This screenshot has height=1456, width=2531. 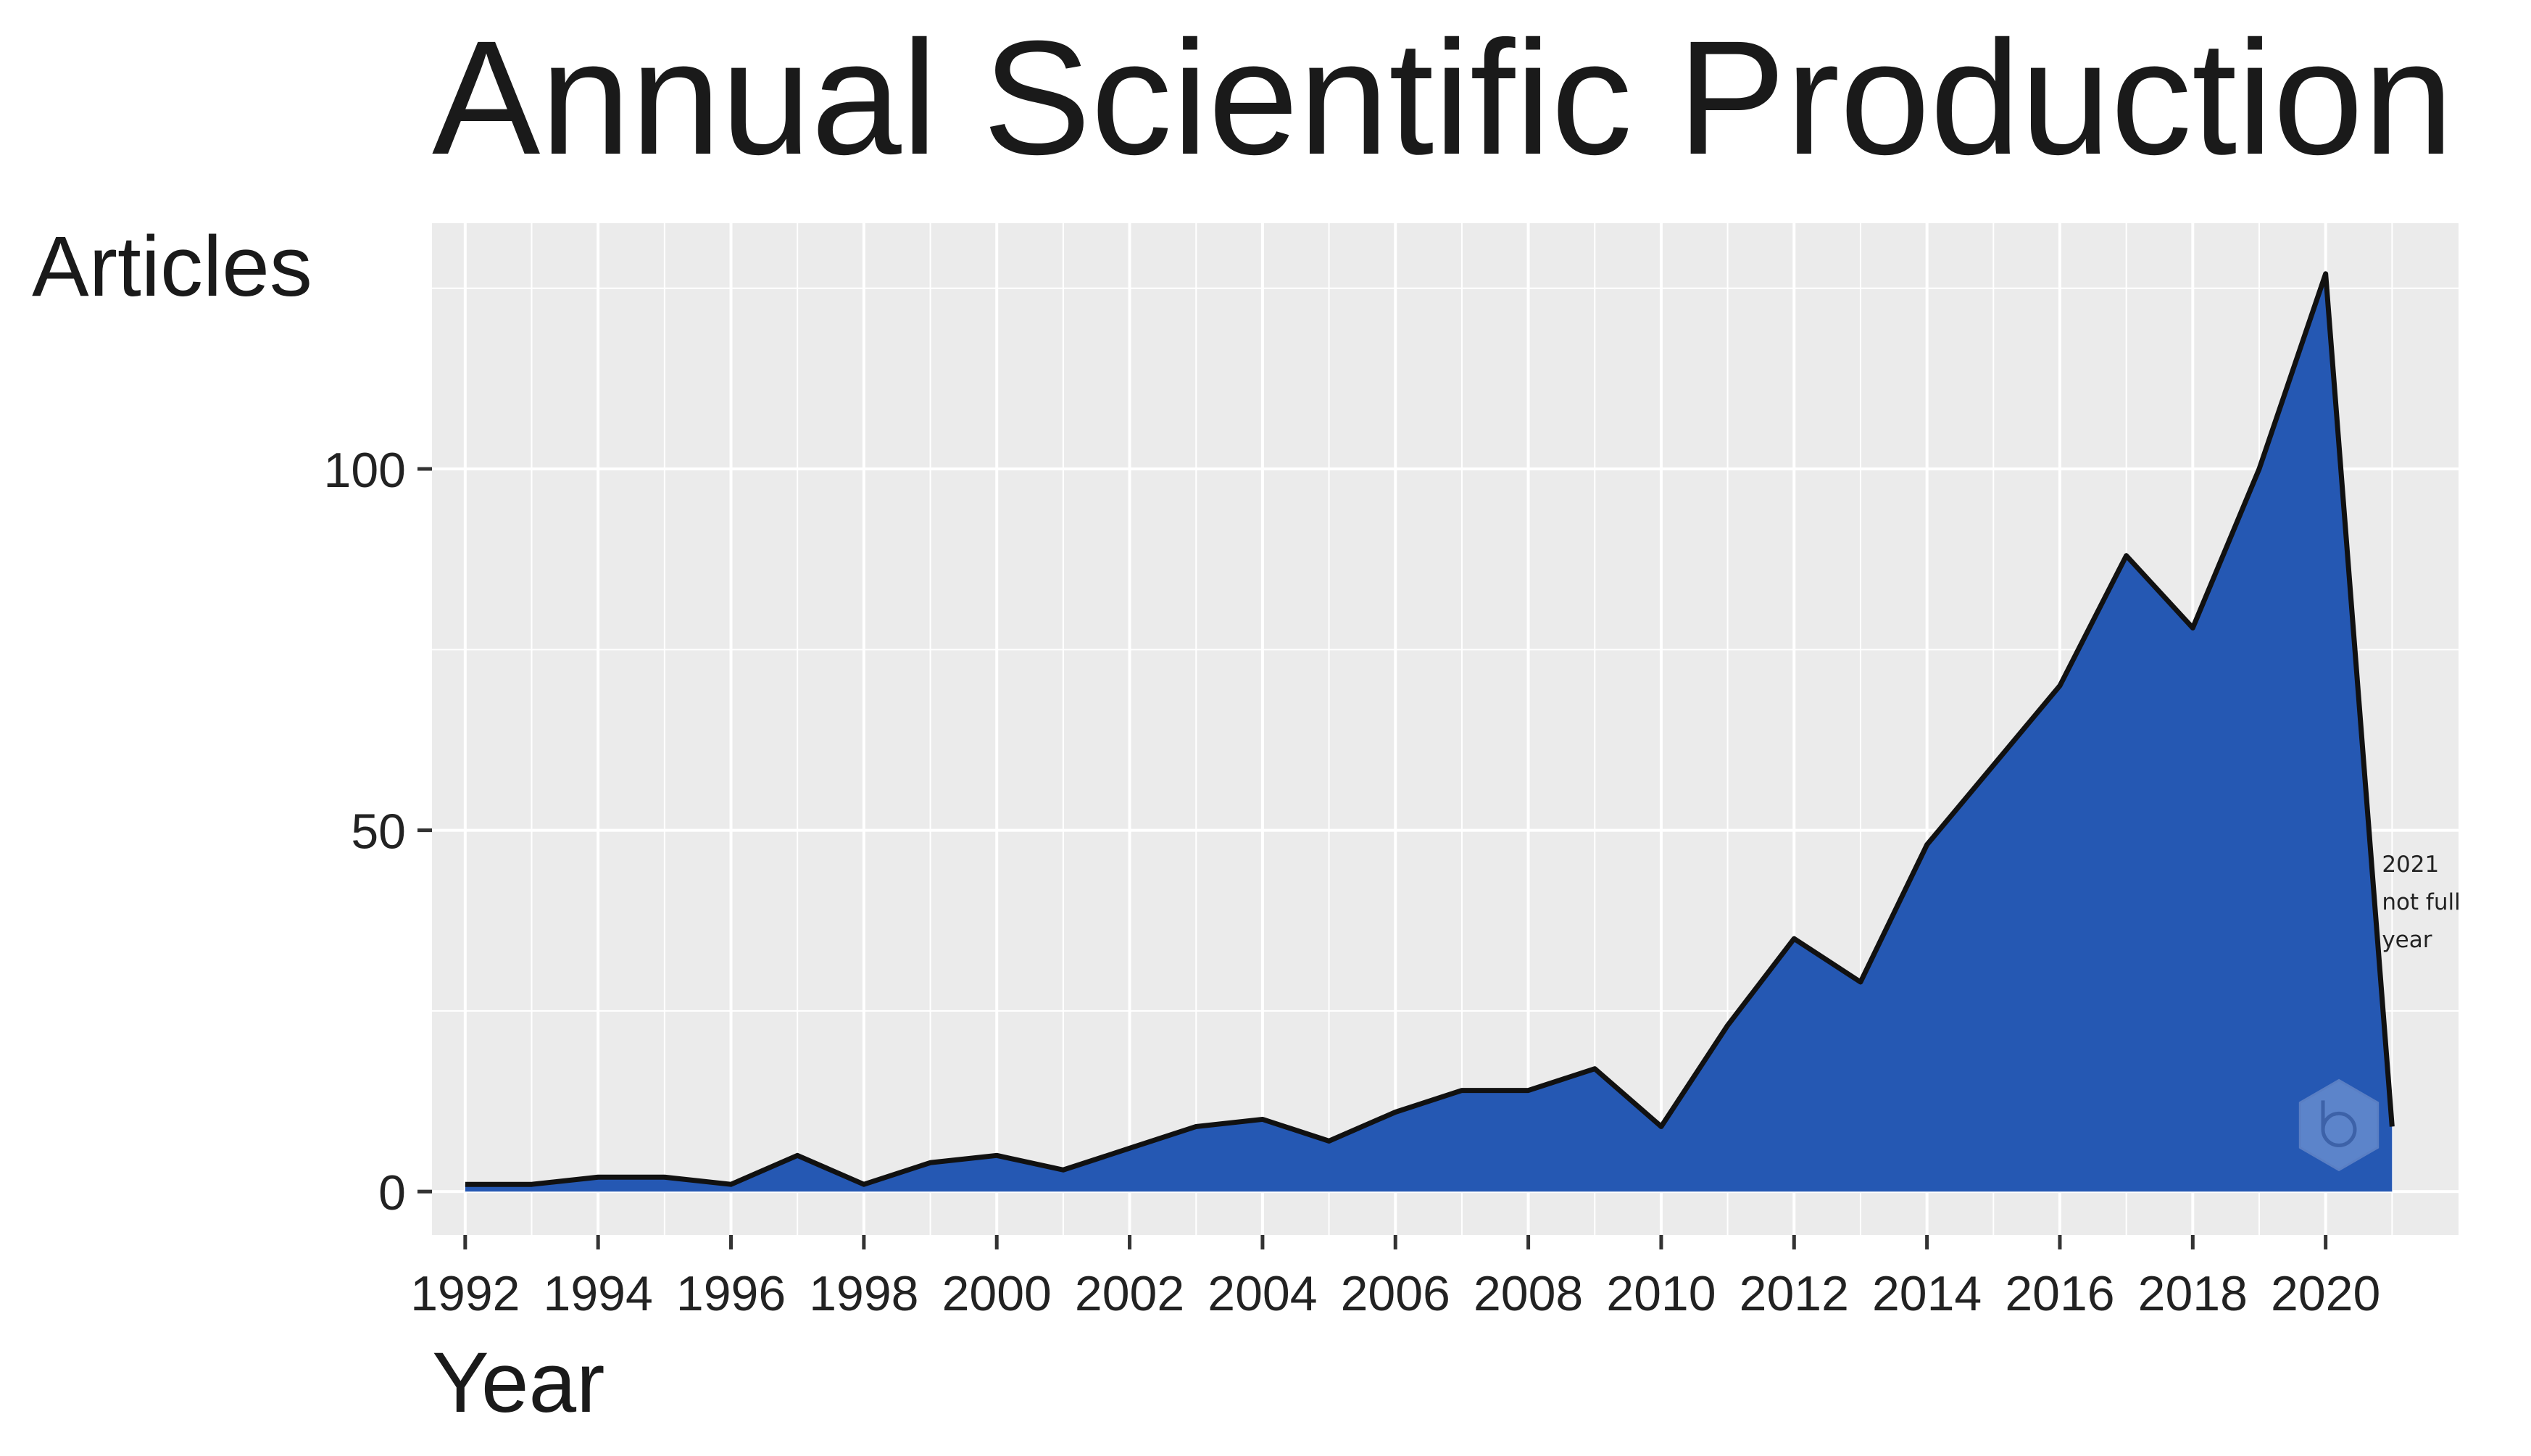 I want to click on x-tick-label: 2006, so click(x=1395, y=1293).